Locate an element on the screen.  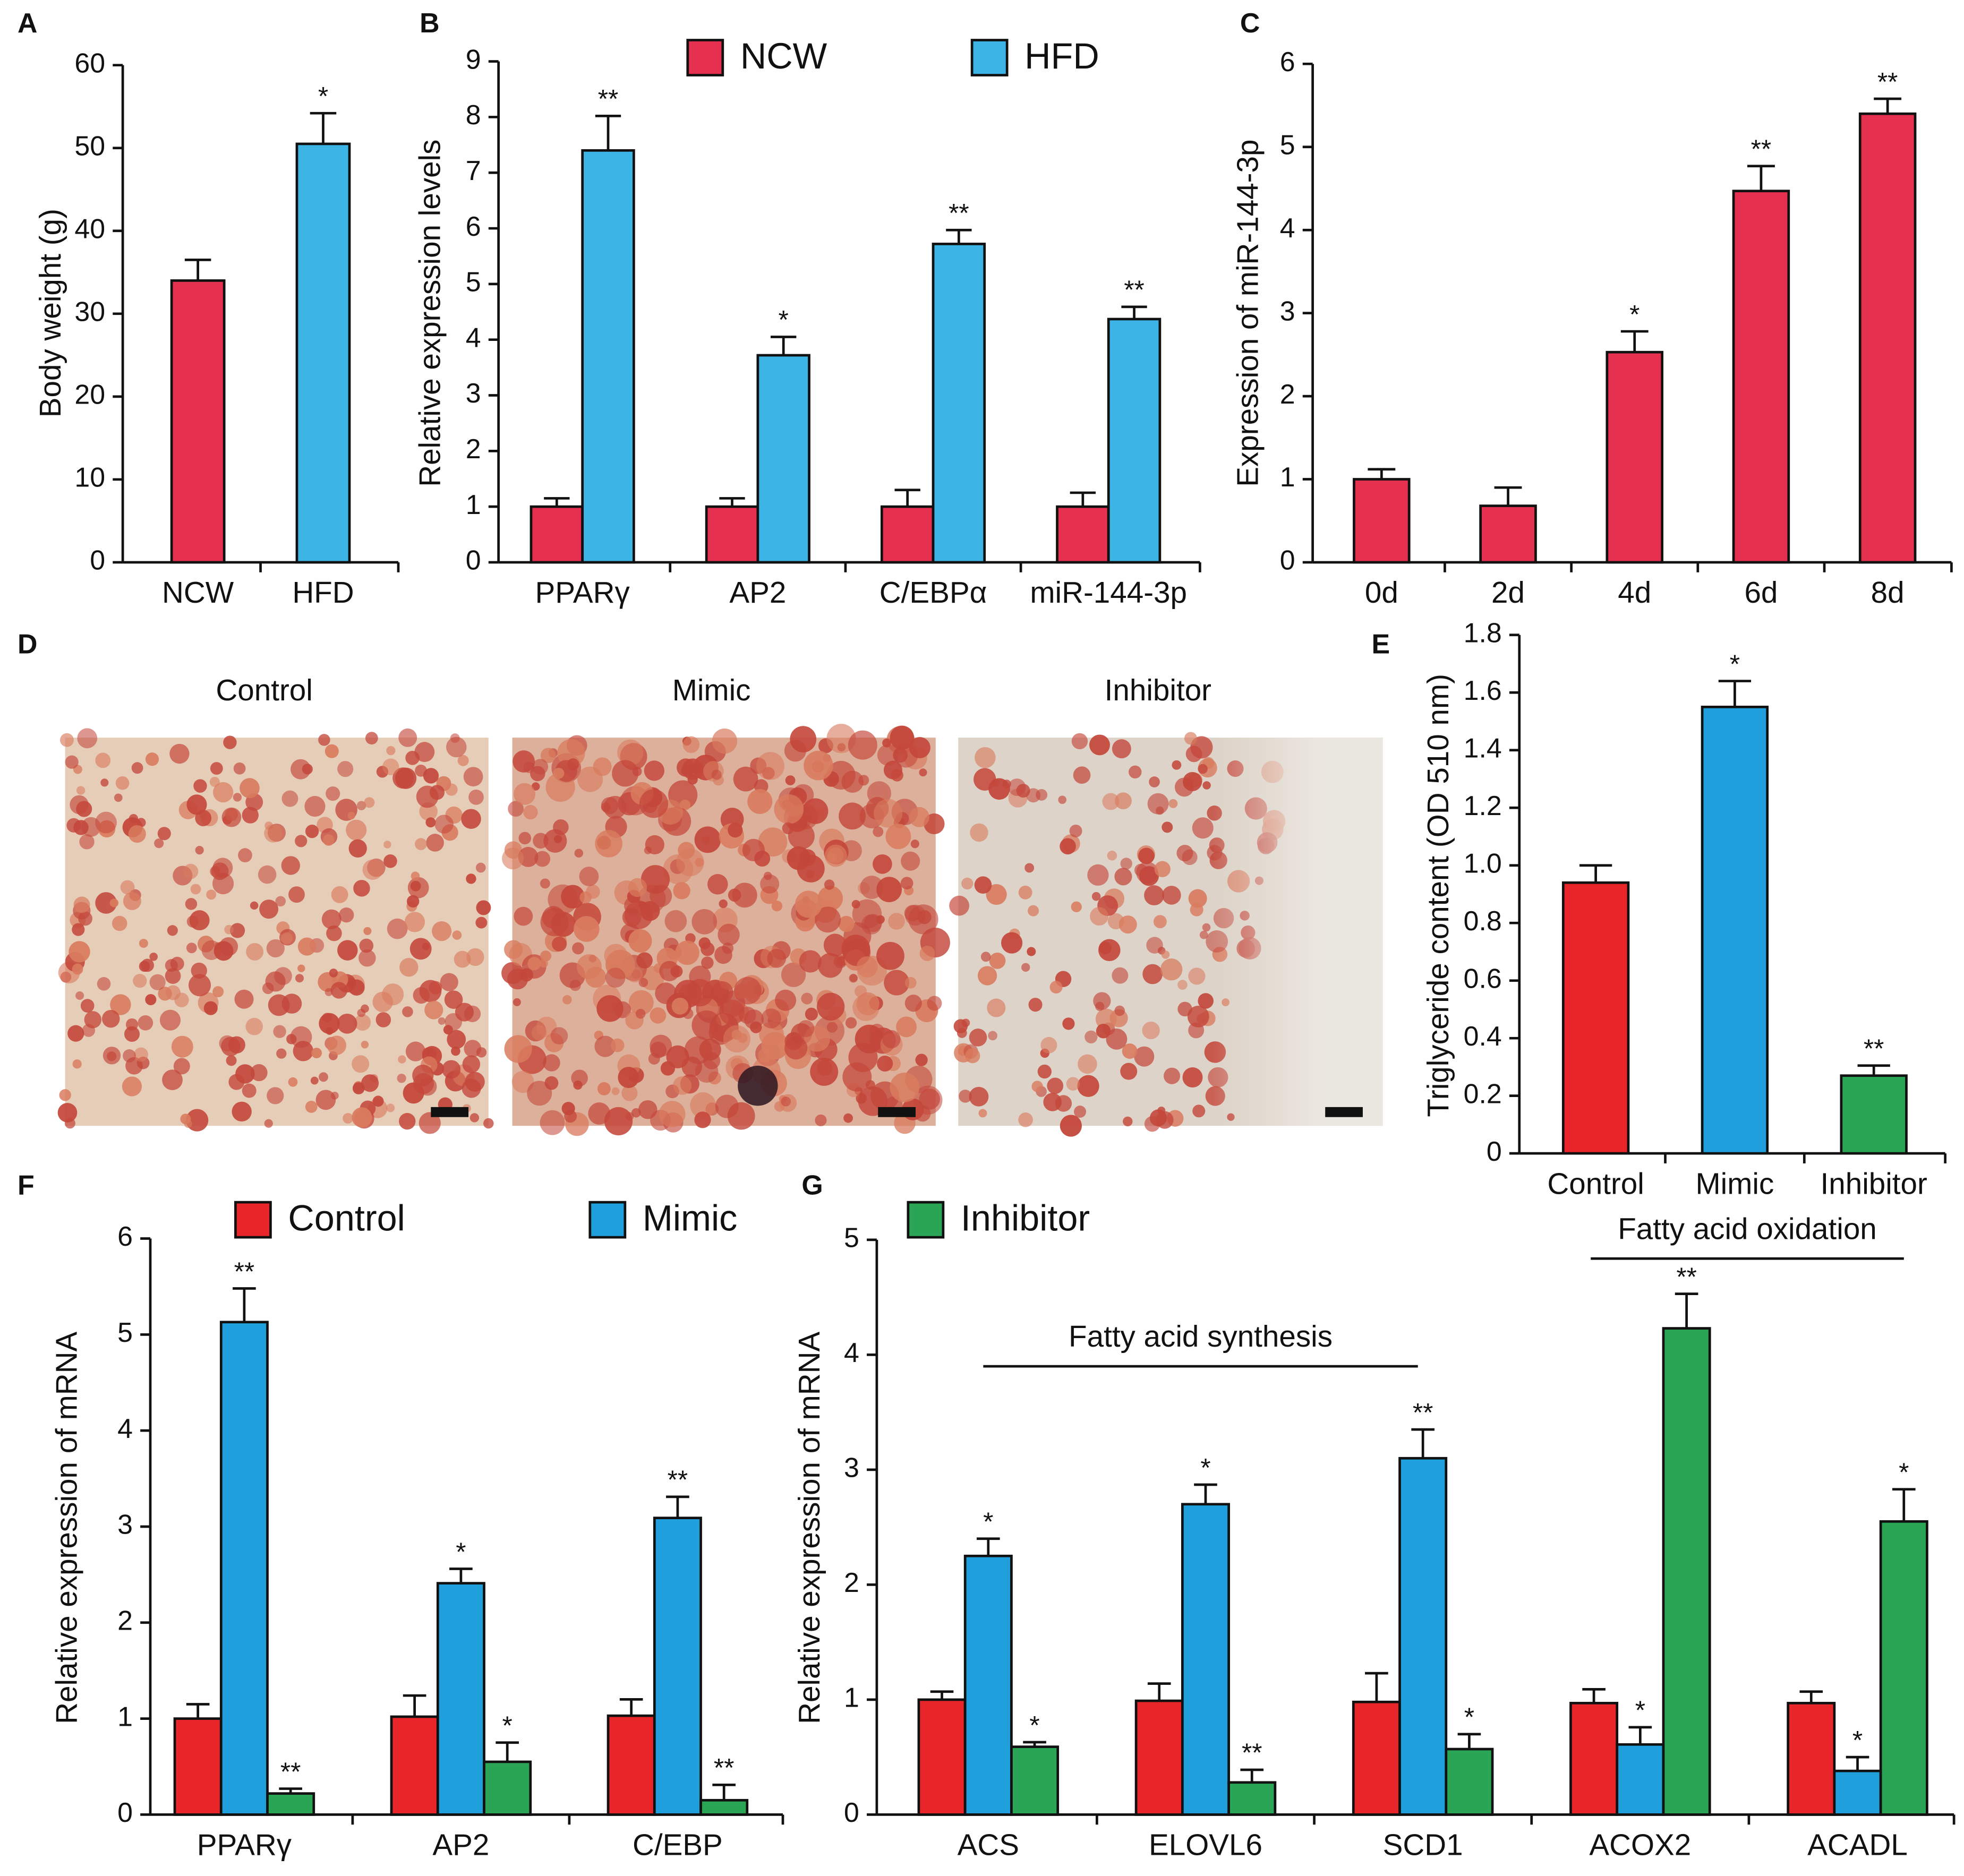
panel-letter: C is located at coordinates (1250, 22).